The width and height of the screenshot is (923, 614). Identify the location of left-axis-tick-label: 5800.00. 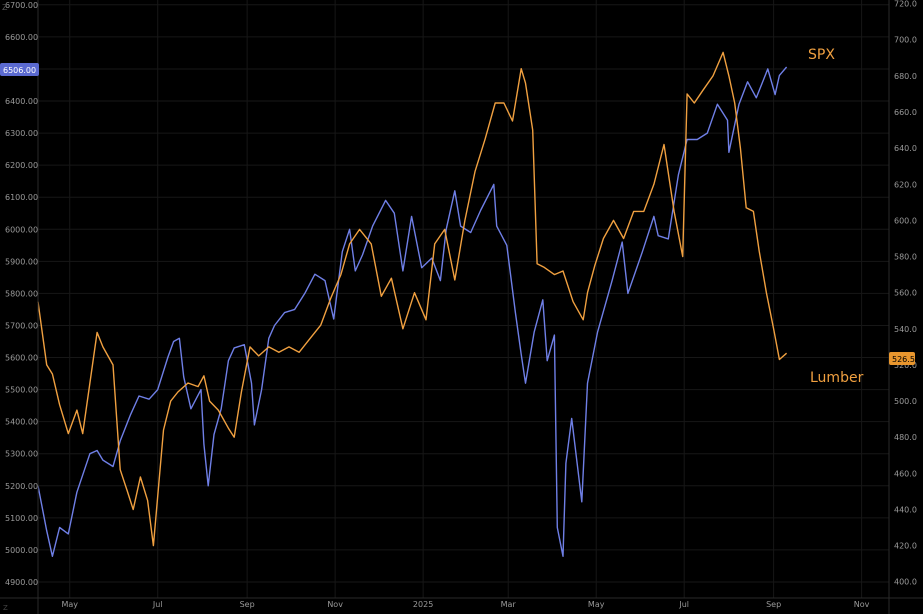
(21, 293).